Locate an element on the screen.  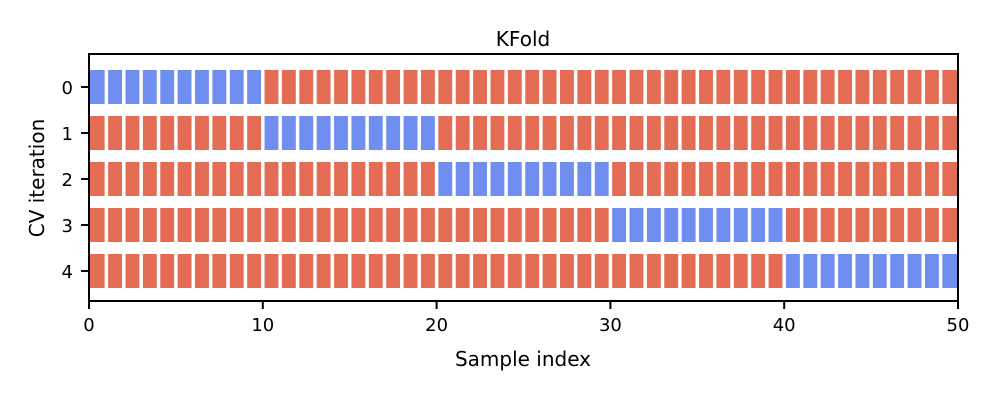
chart-title: KFold is located at coordinates (523, 39).